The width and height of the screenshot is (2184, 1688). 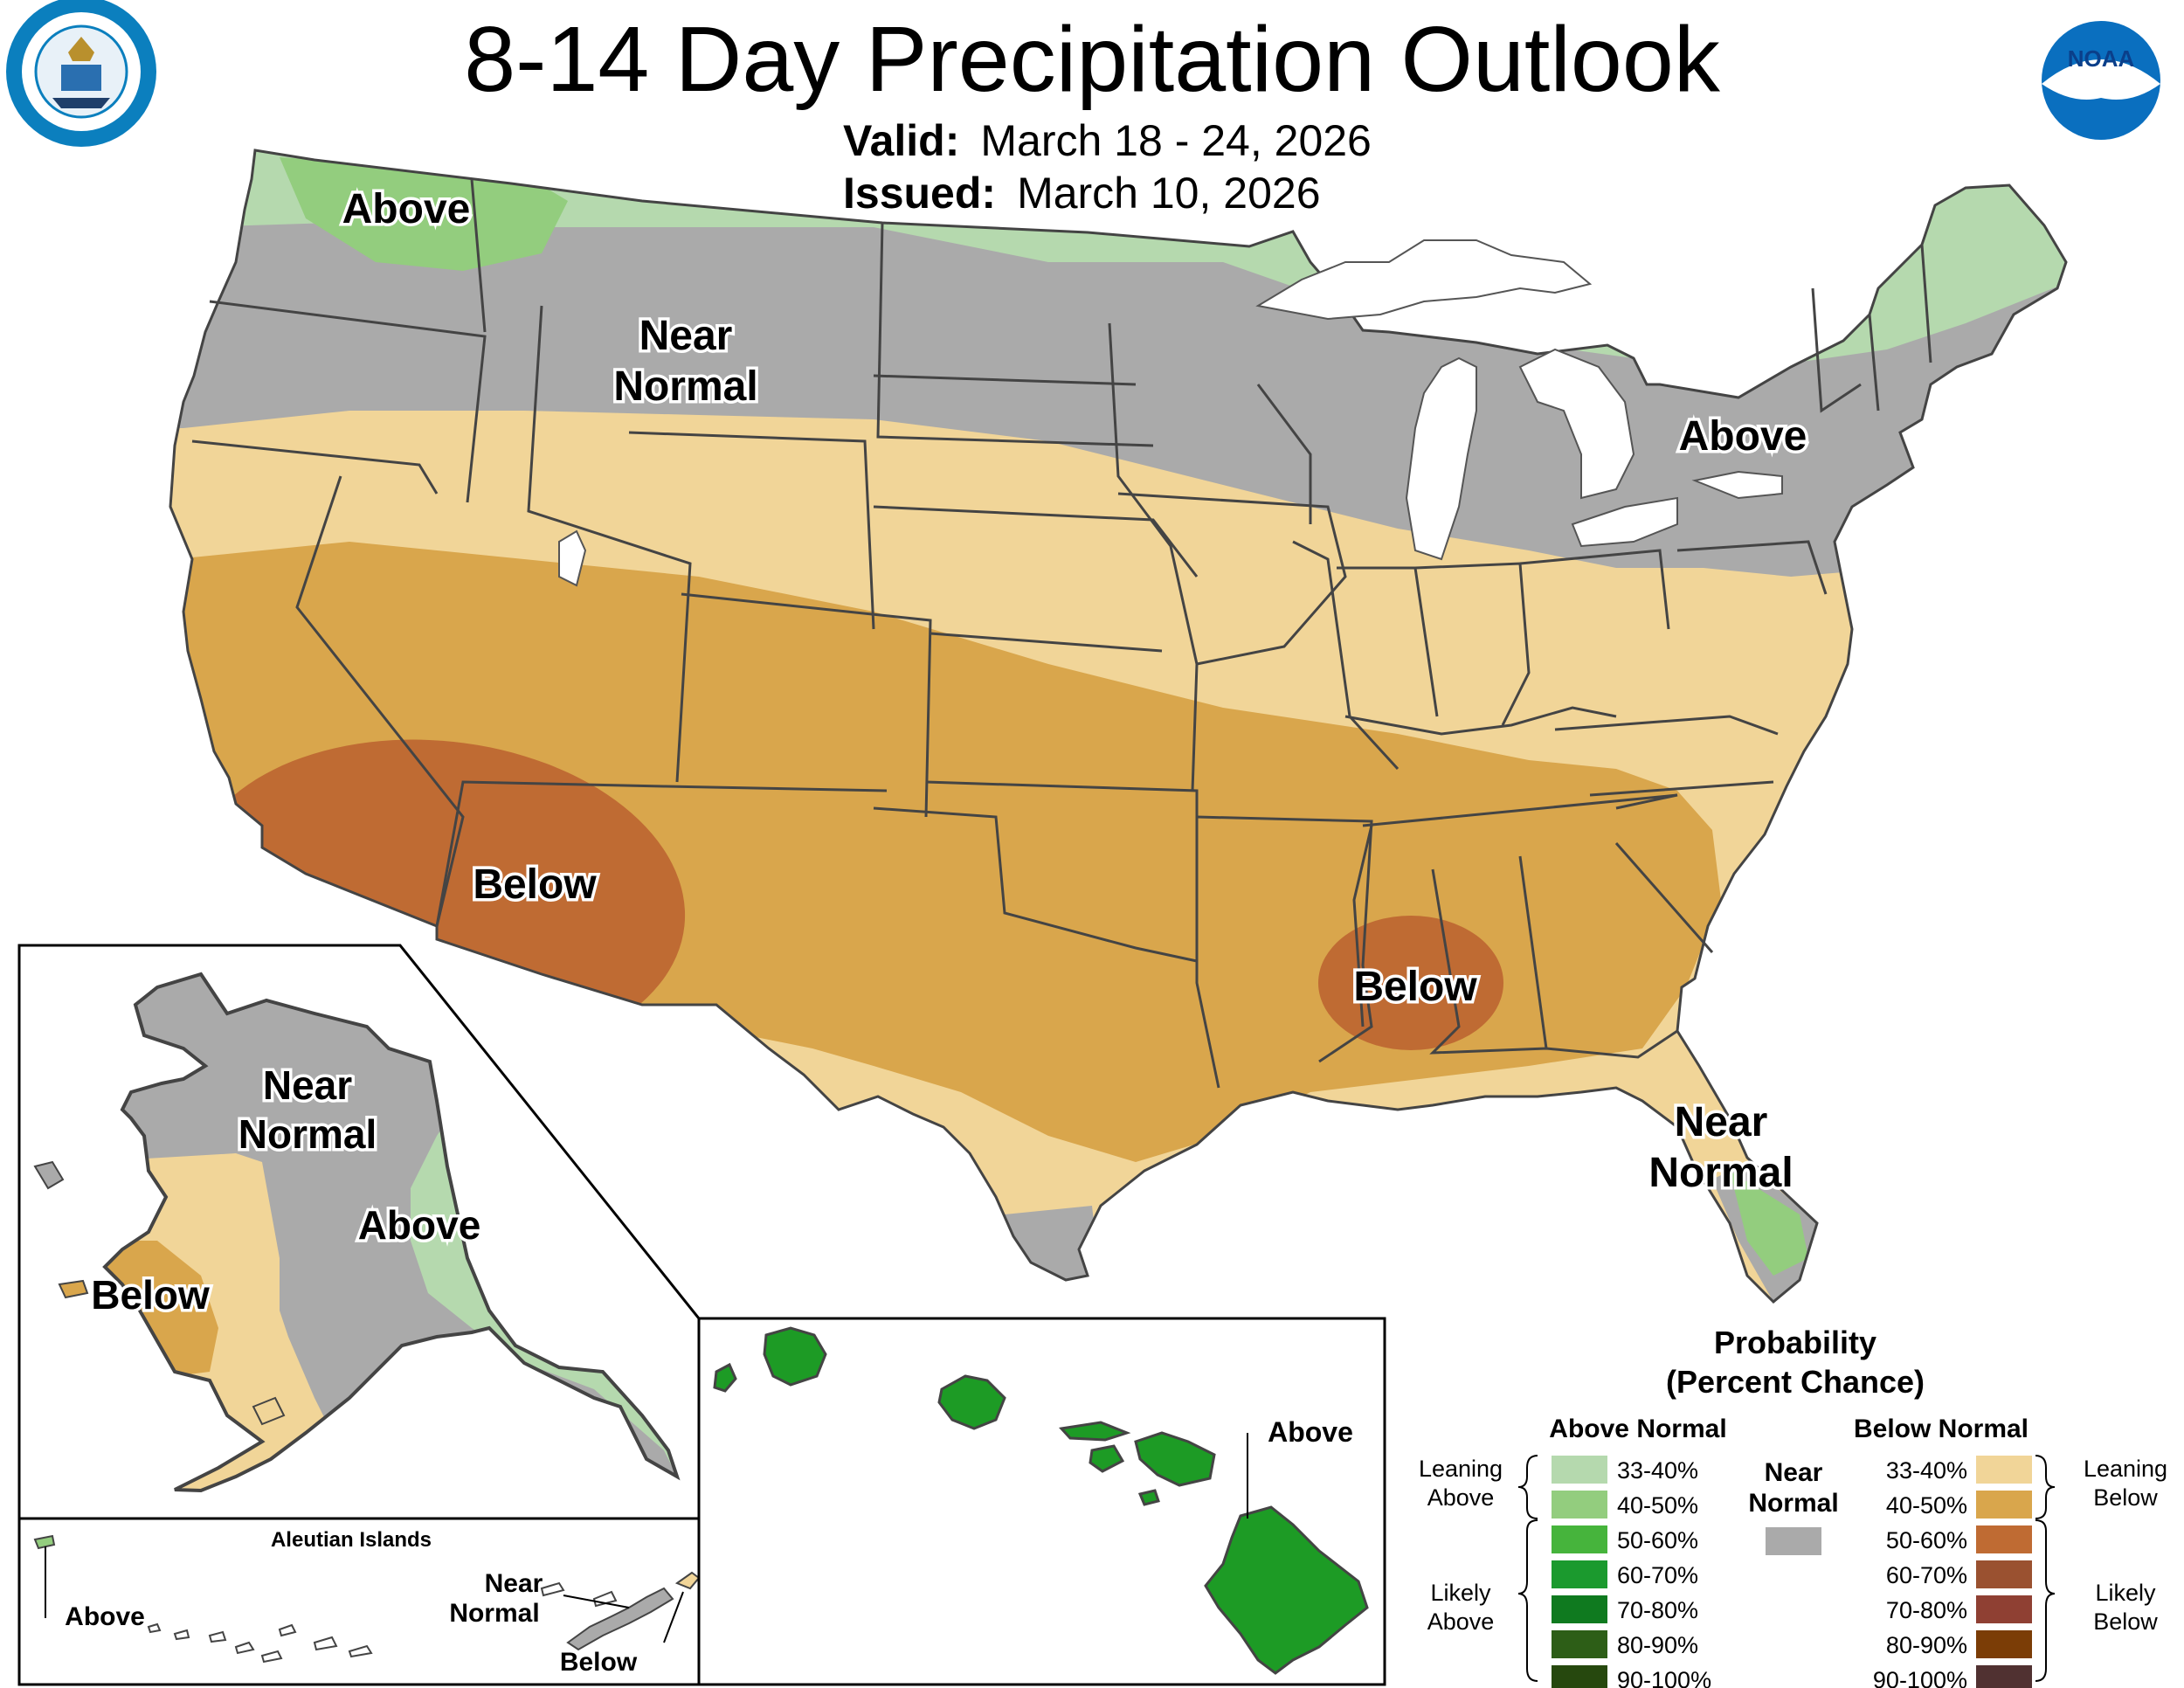 I want to click on label-florida-near: Near, so click(x=1721, y=1122).